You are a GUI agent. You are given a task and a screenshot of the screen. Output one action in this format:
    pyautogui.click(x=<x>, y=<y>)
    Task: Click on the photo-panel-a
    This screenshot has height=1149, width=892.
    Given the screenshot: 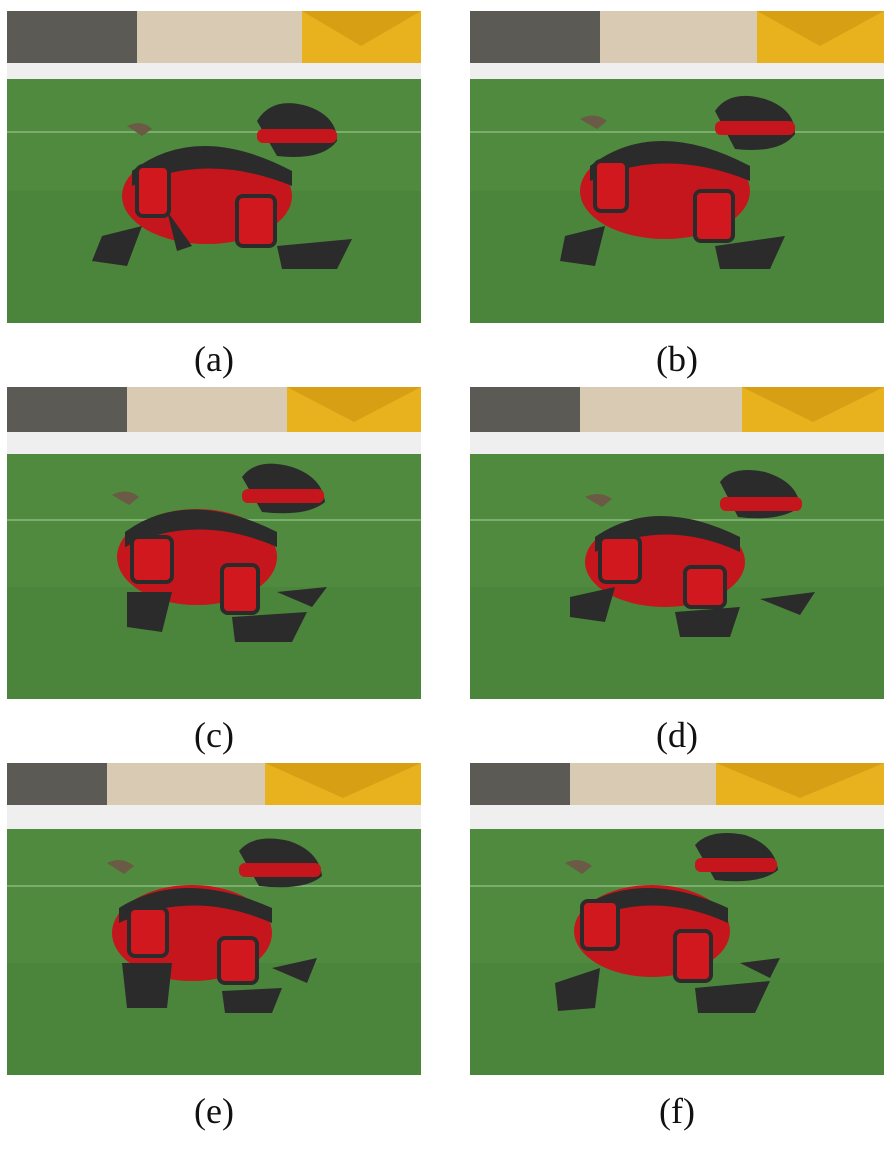 What is the action you would take?
    pyautogui.click(x=214, y=167)
    